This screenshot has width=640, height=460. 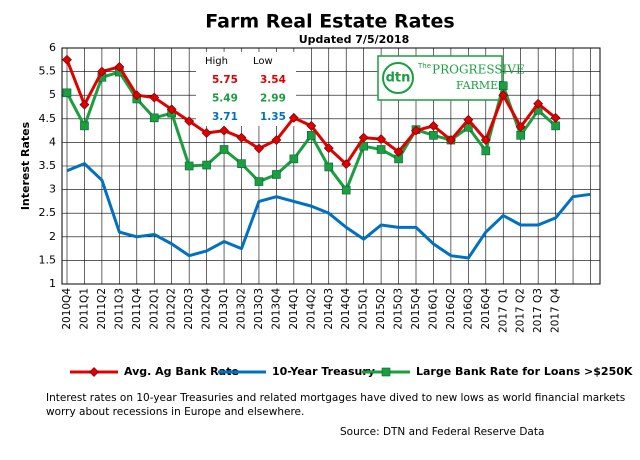 What do you see at coordinates (259, 309) in the screenshot?
I see `x-tick-label: 2013Q3` at bounding box center [259, 309].